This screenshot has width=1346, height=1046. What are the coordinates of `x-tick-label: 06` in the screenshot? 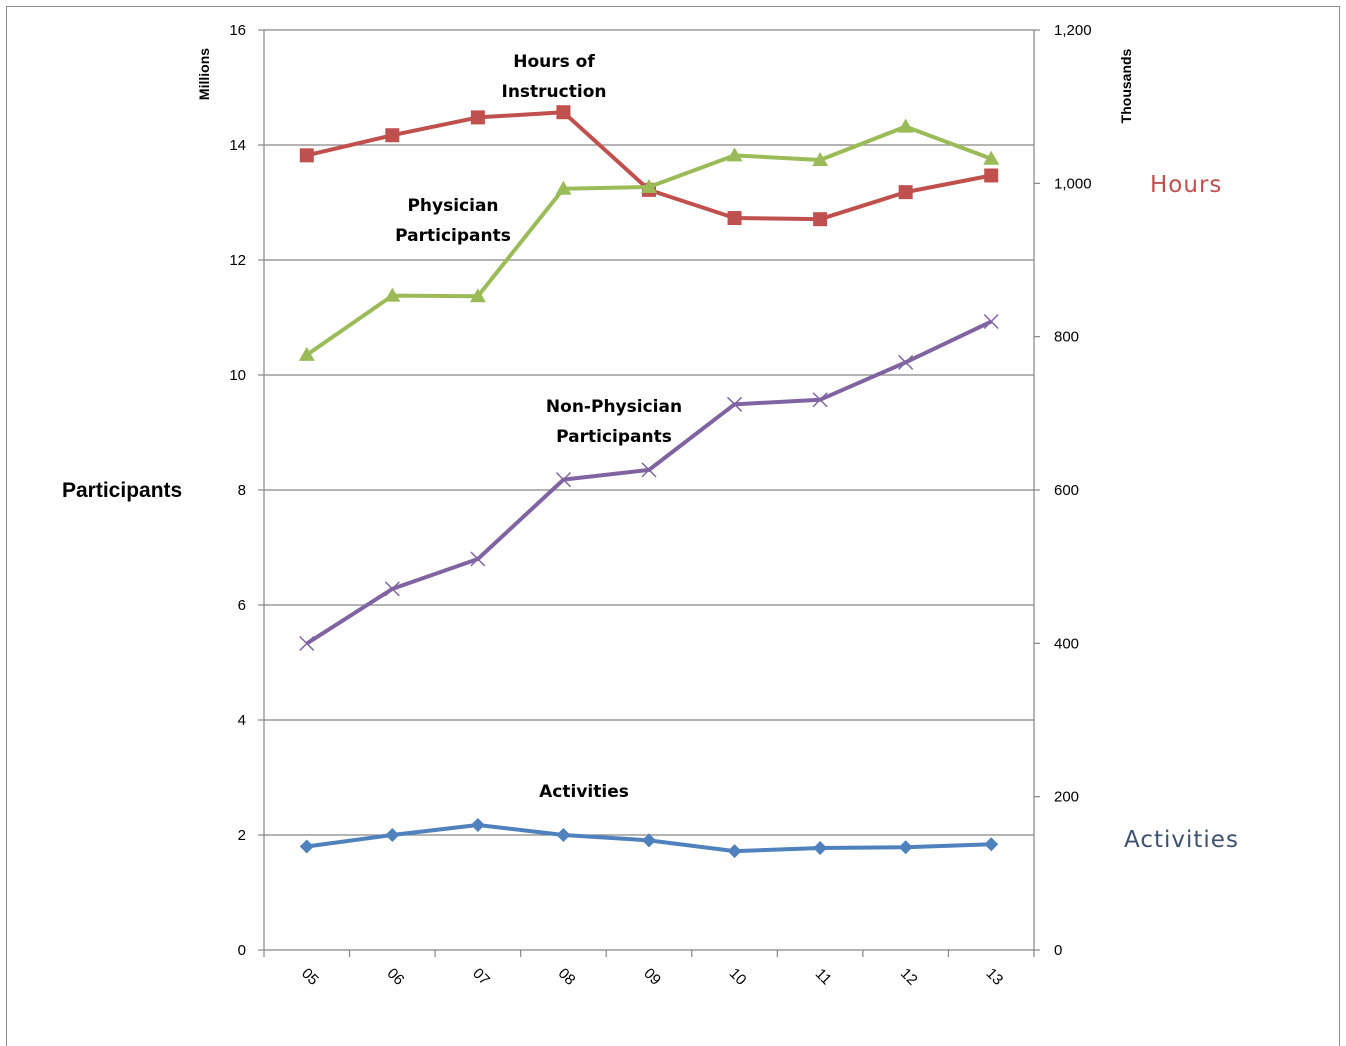 It's located at (396, 977).